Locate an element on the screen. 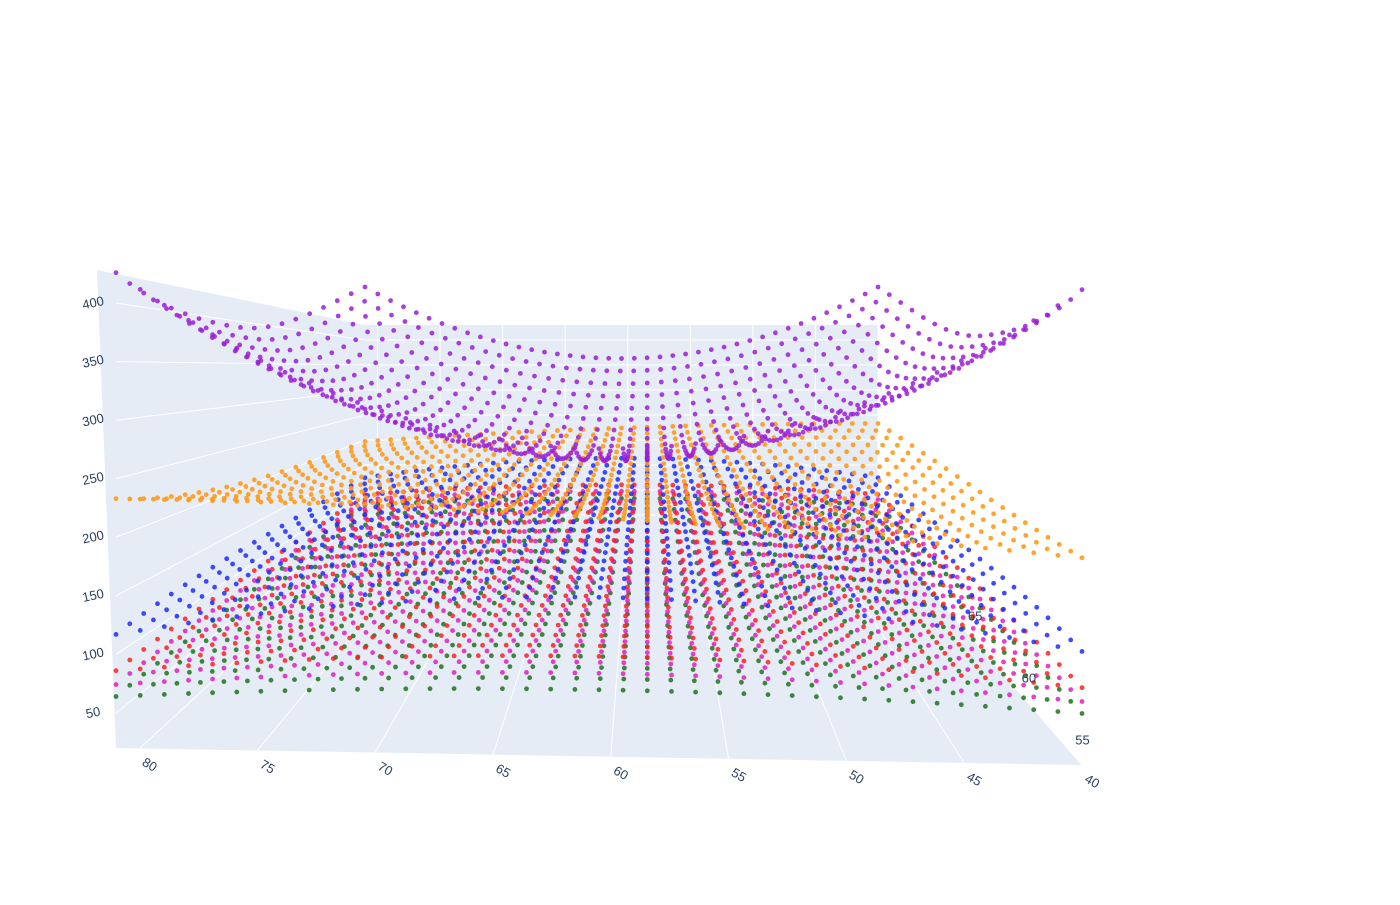  z-tick-label: 100 is located at coordinates (93, 653).